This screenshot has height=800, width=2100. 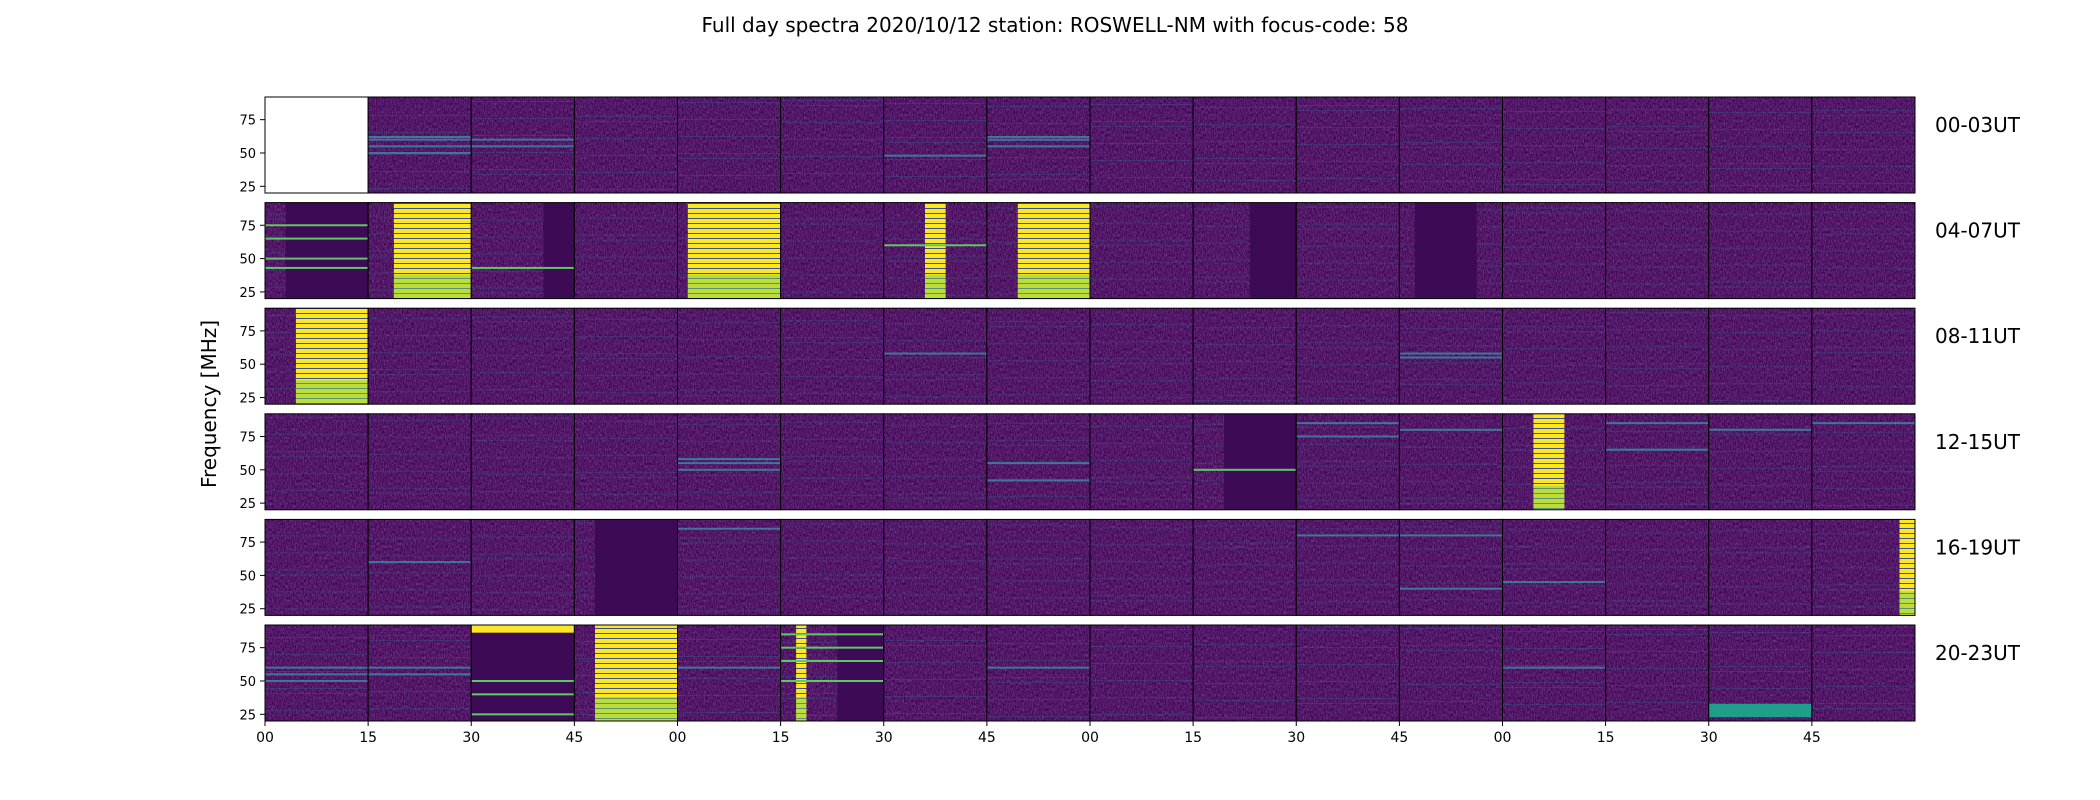 I want to click on dark-region, so click(x=523, y=673).